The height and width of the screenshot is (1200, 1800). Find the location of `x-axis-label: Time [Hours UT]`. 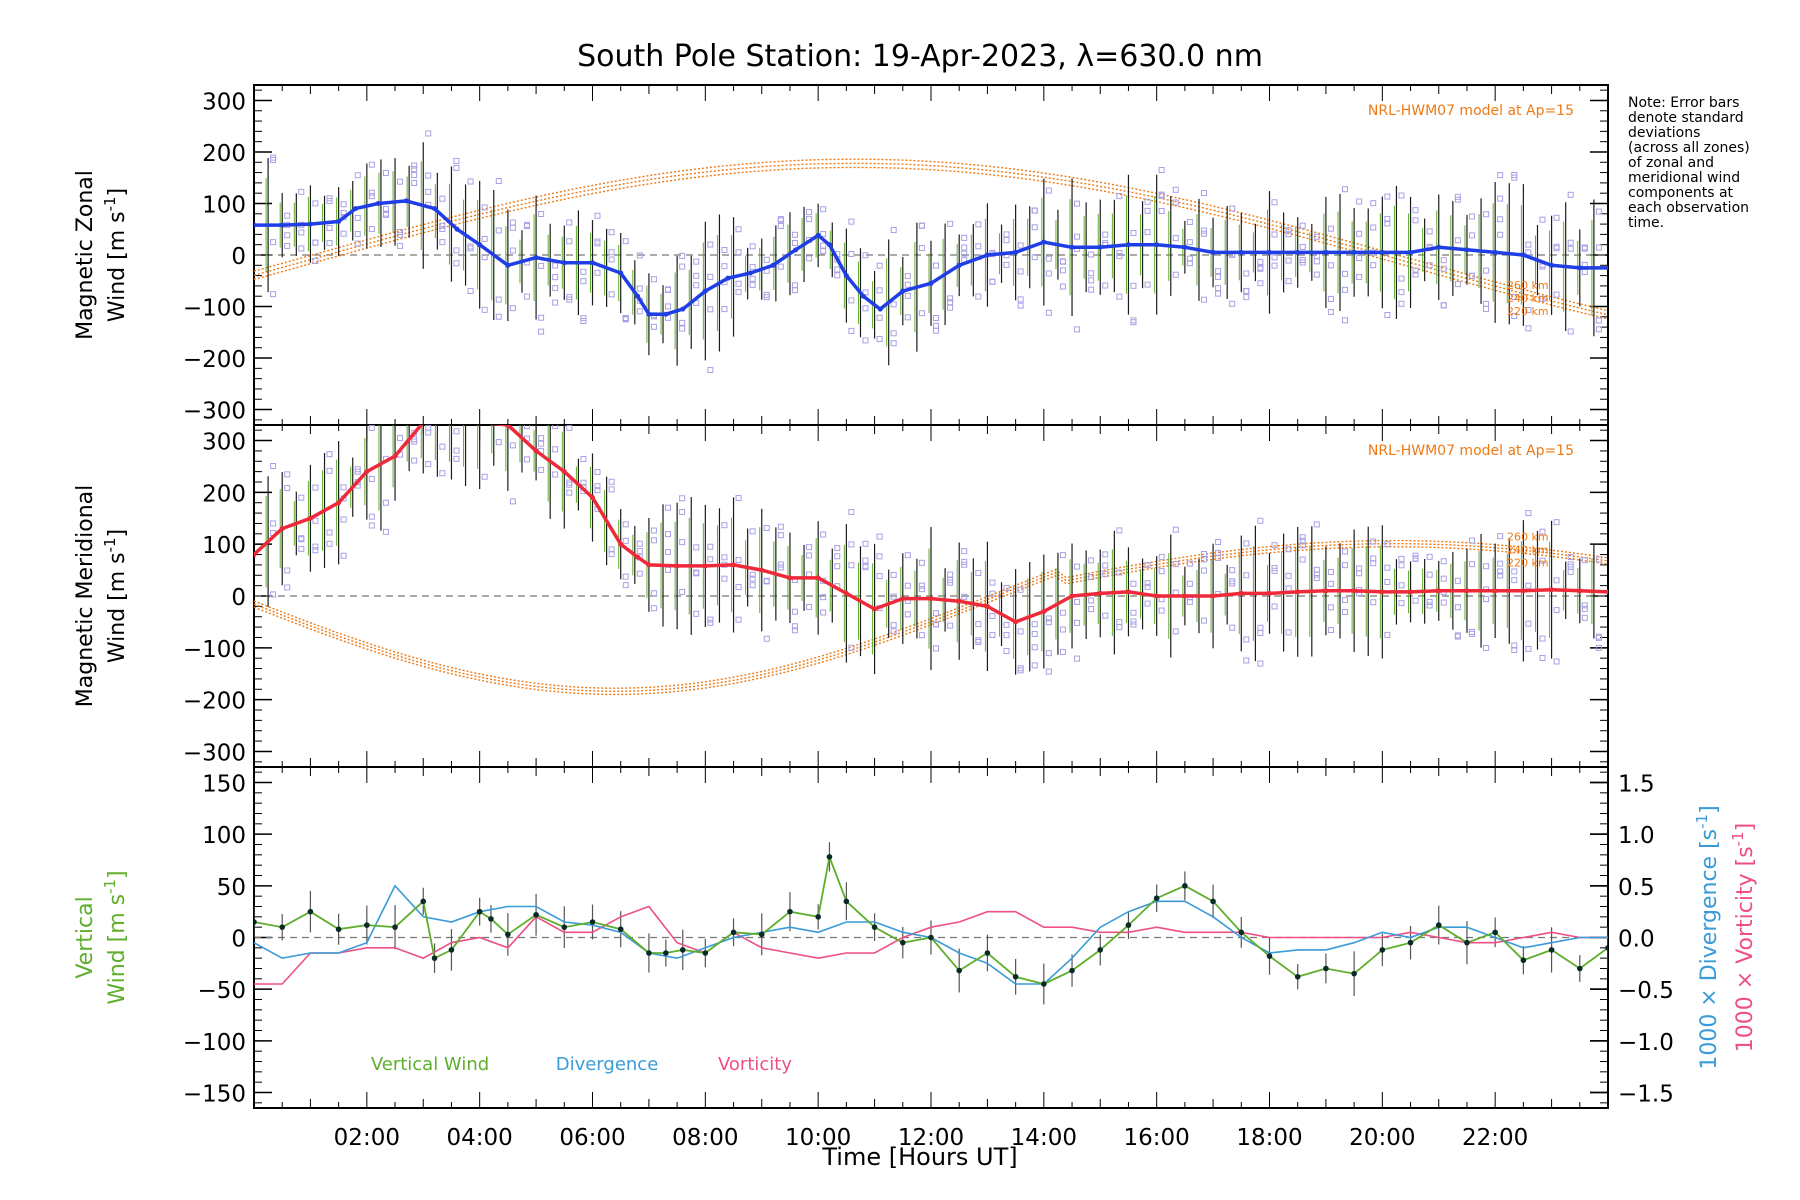

x-axis-label: Time [Hours UT] is located at coordinates (919, 1157).